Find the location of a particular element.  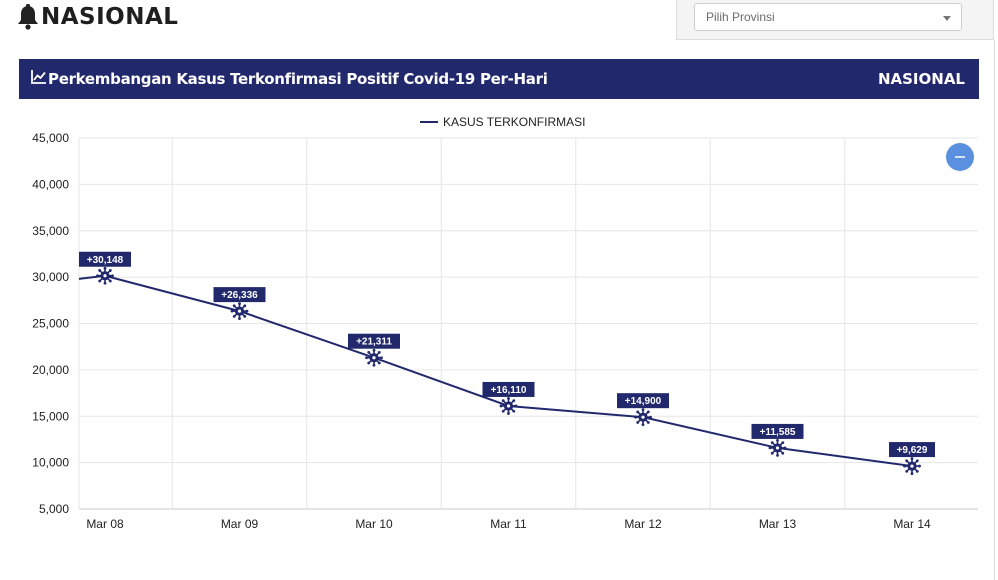

data-label: +26,336 is located at coordinates (239, 295).